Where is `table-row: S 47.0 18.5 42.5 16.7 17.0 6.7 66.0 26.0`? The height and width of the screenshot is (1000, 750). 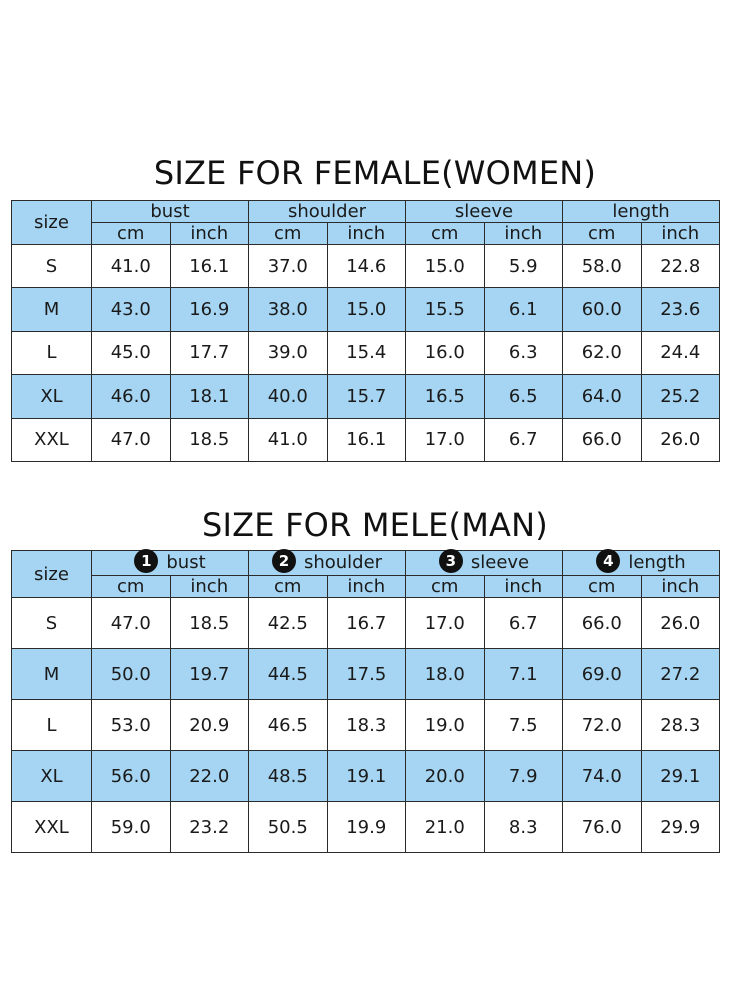
table-row: S 47.0 18.5 42.5 16.7 17.0 6.7 66.0 26.0 is located at coordinates (365, 623).